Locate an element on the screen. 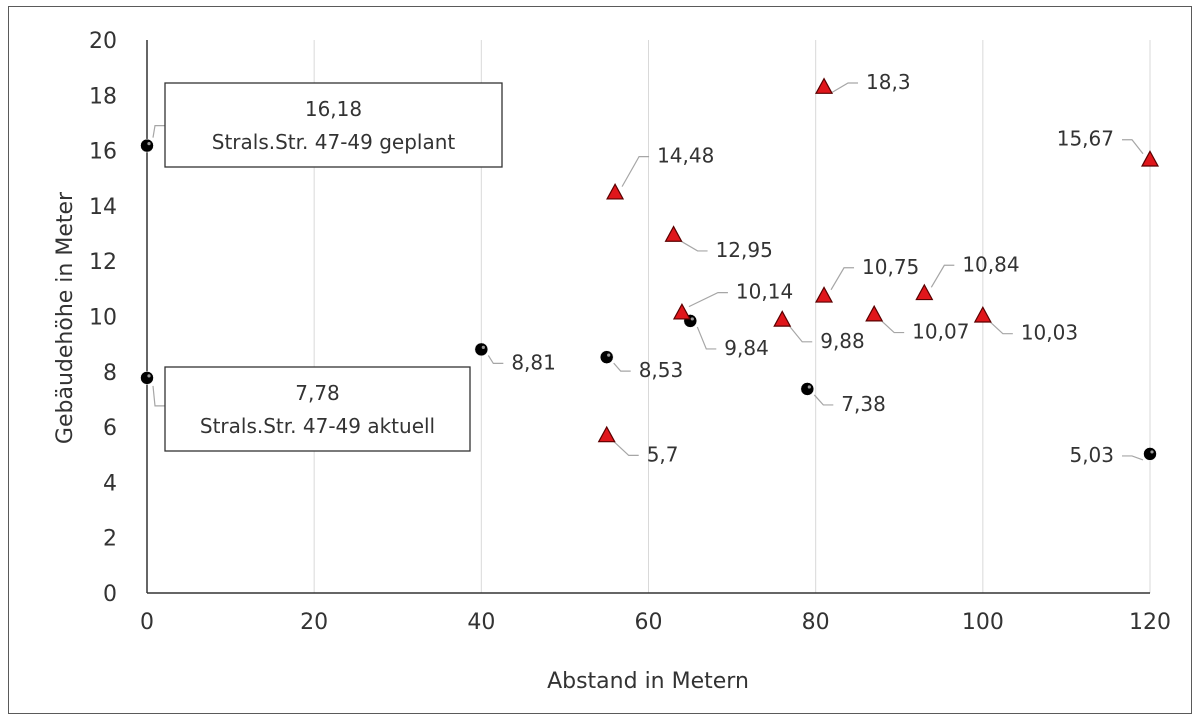  data-label: 10,14 is located at coordinates (764, 292).